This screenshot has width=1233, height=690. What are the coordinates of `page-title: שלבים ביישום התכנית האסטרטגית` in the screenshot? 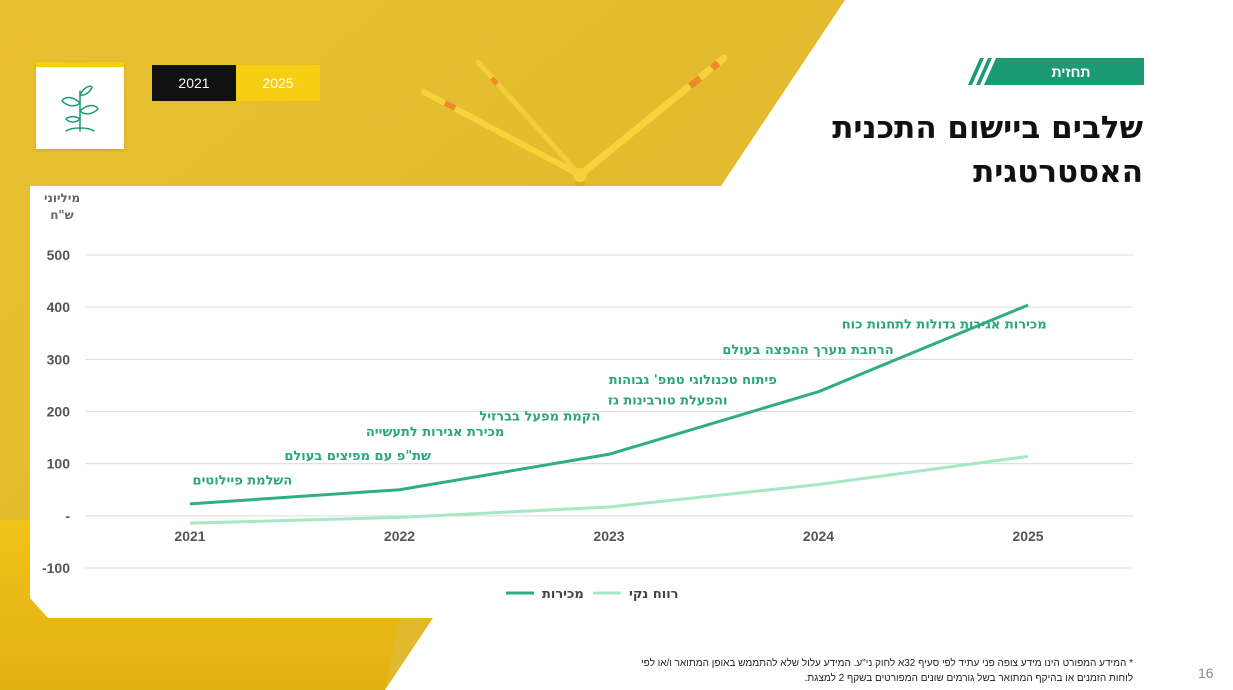 It's located at (933, 150).